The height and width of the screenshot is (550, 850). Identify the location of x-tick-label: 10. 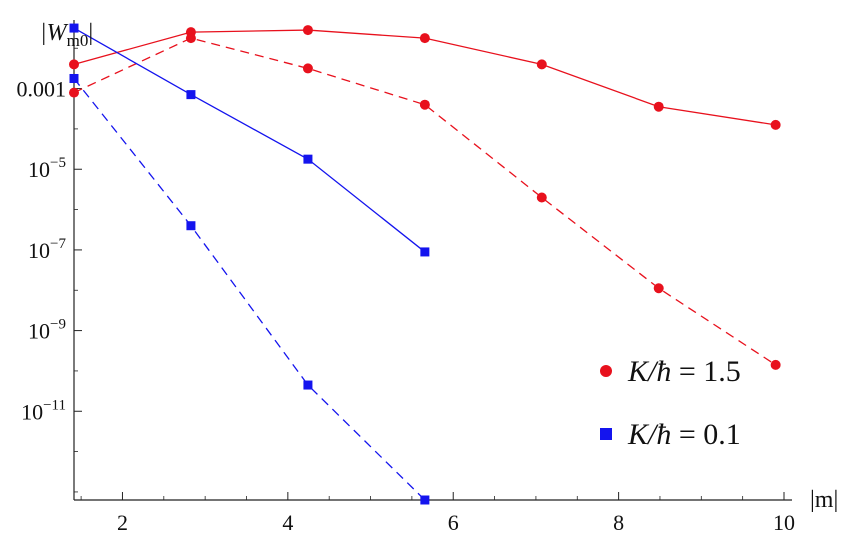
(784, 522).